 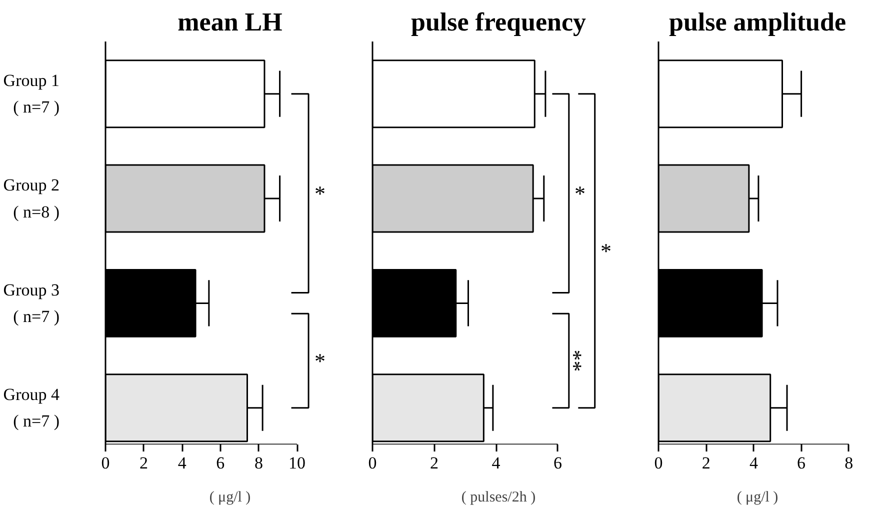 What do you see at coordinates (31, 94) in the screenshot?
I see `y-tick-label: Group 1 ( n=7 )` at bounding box center [31, 94].